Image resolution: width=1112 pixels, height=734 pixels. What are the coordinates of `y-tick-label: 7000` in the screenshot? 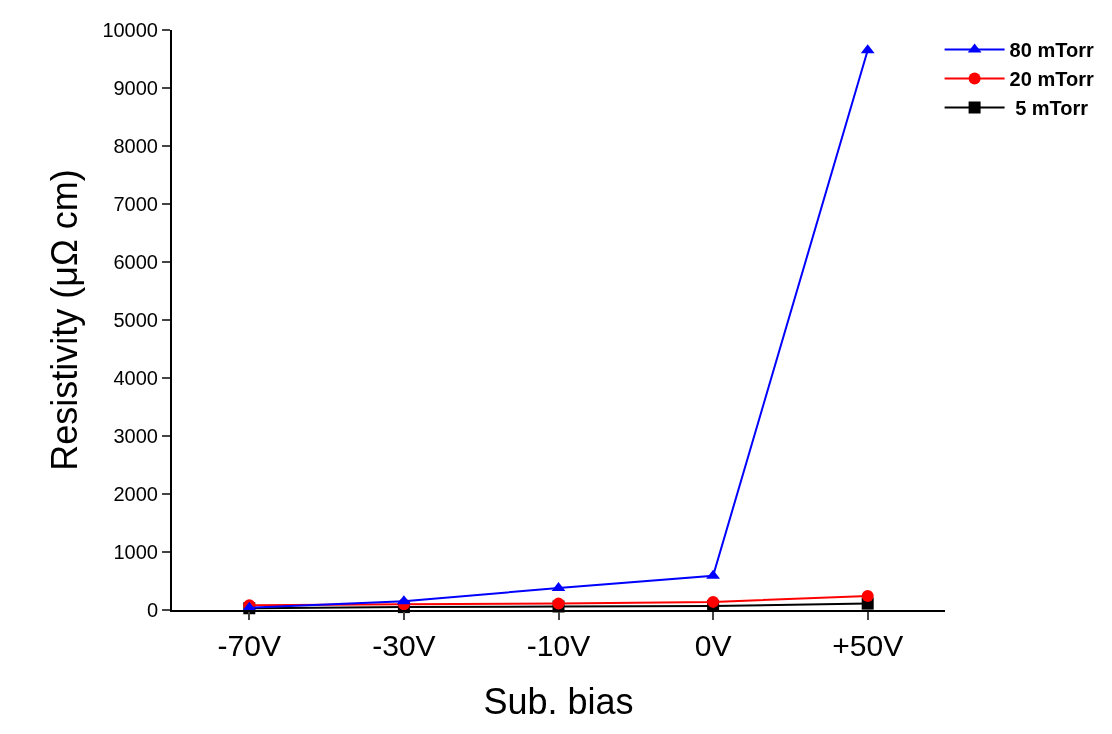 It's located at (135, 204).